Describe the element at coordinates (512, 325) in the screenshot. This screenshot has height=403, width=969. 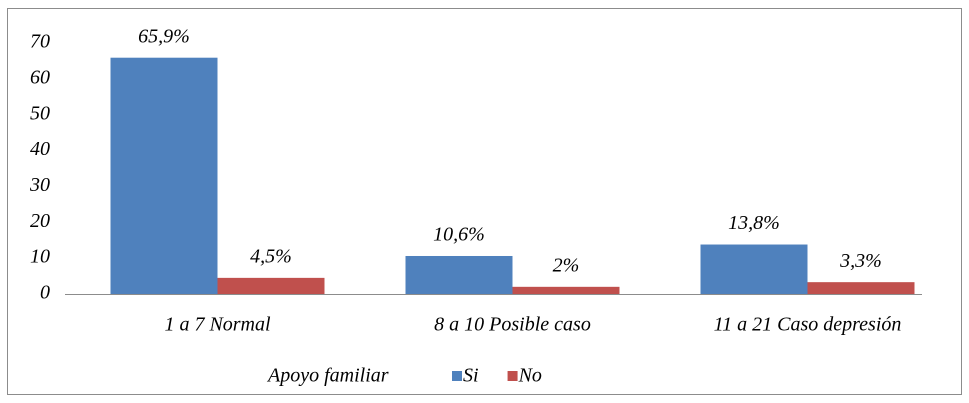
I see `x-tick-label: 8 a 10 Posible caso` at that location.